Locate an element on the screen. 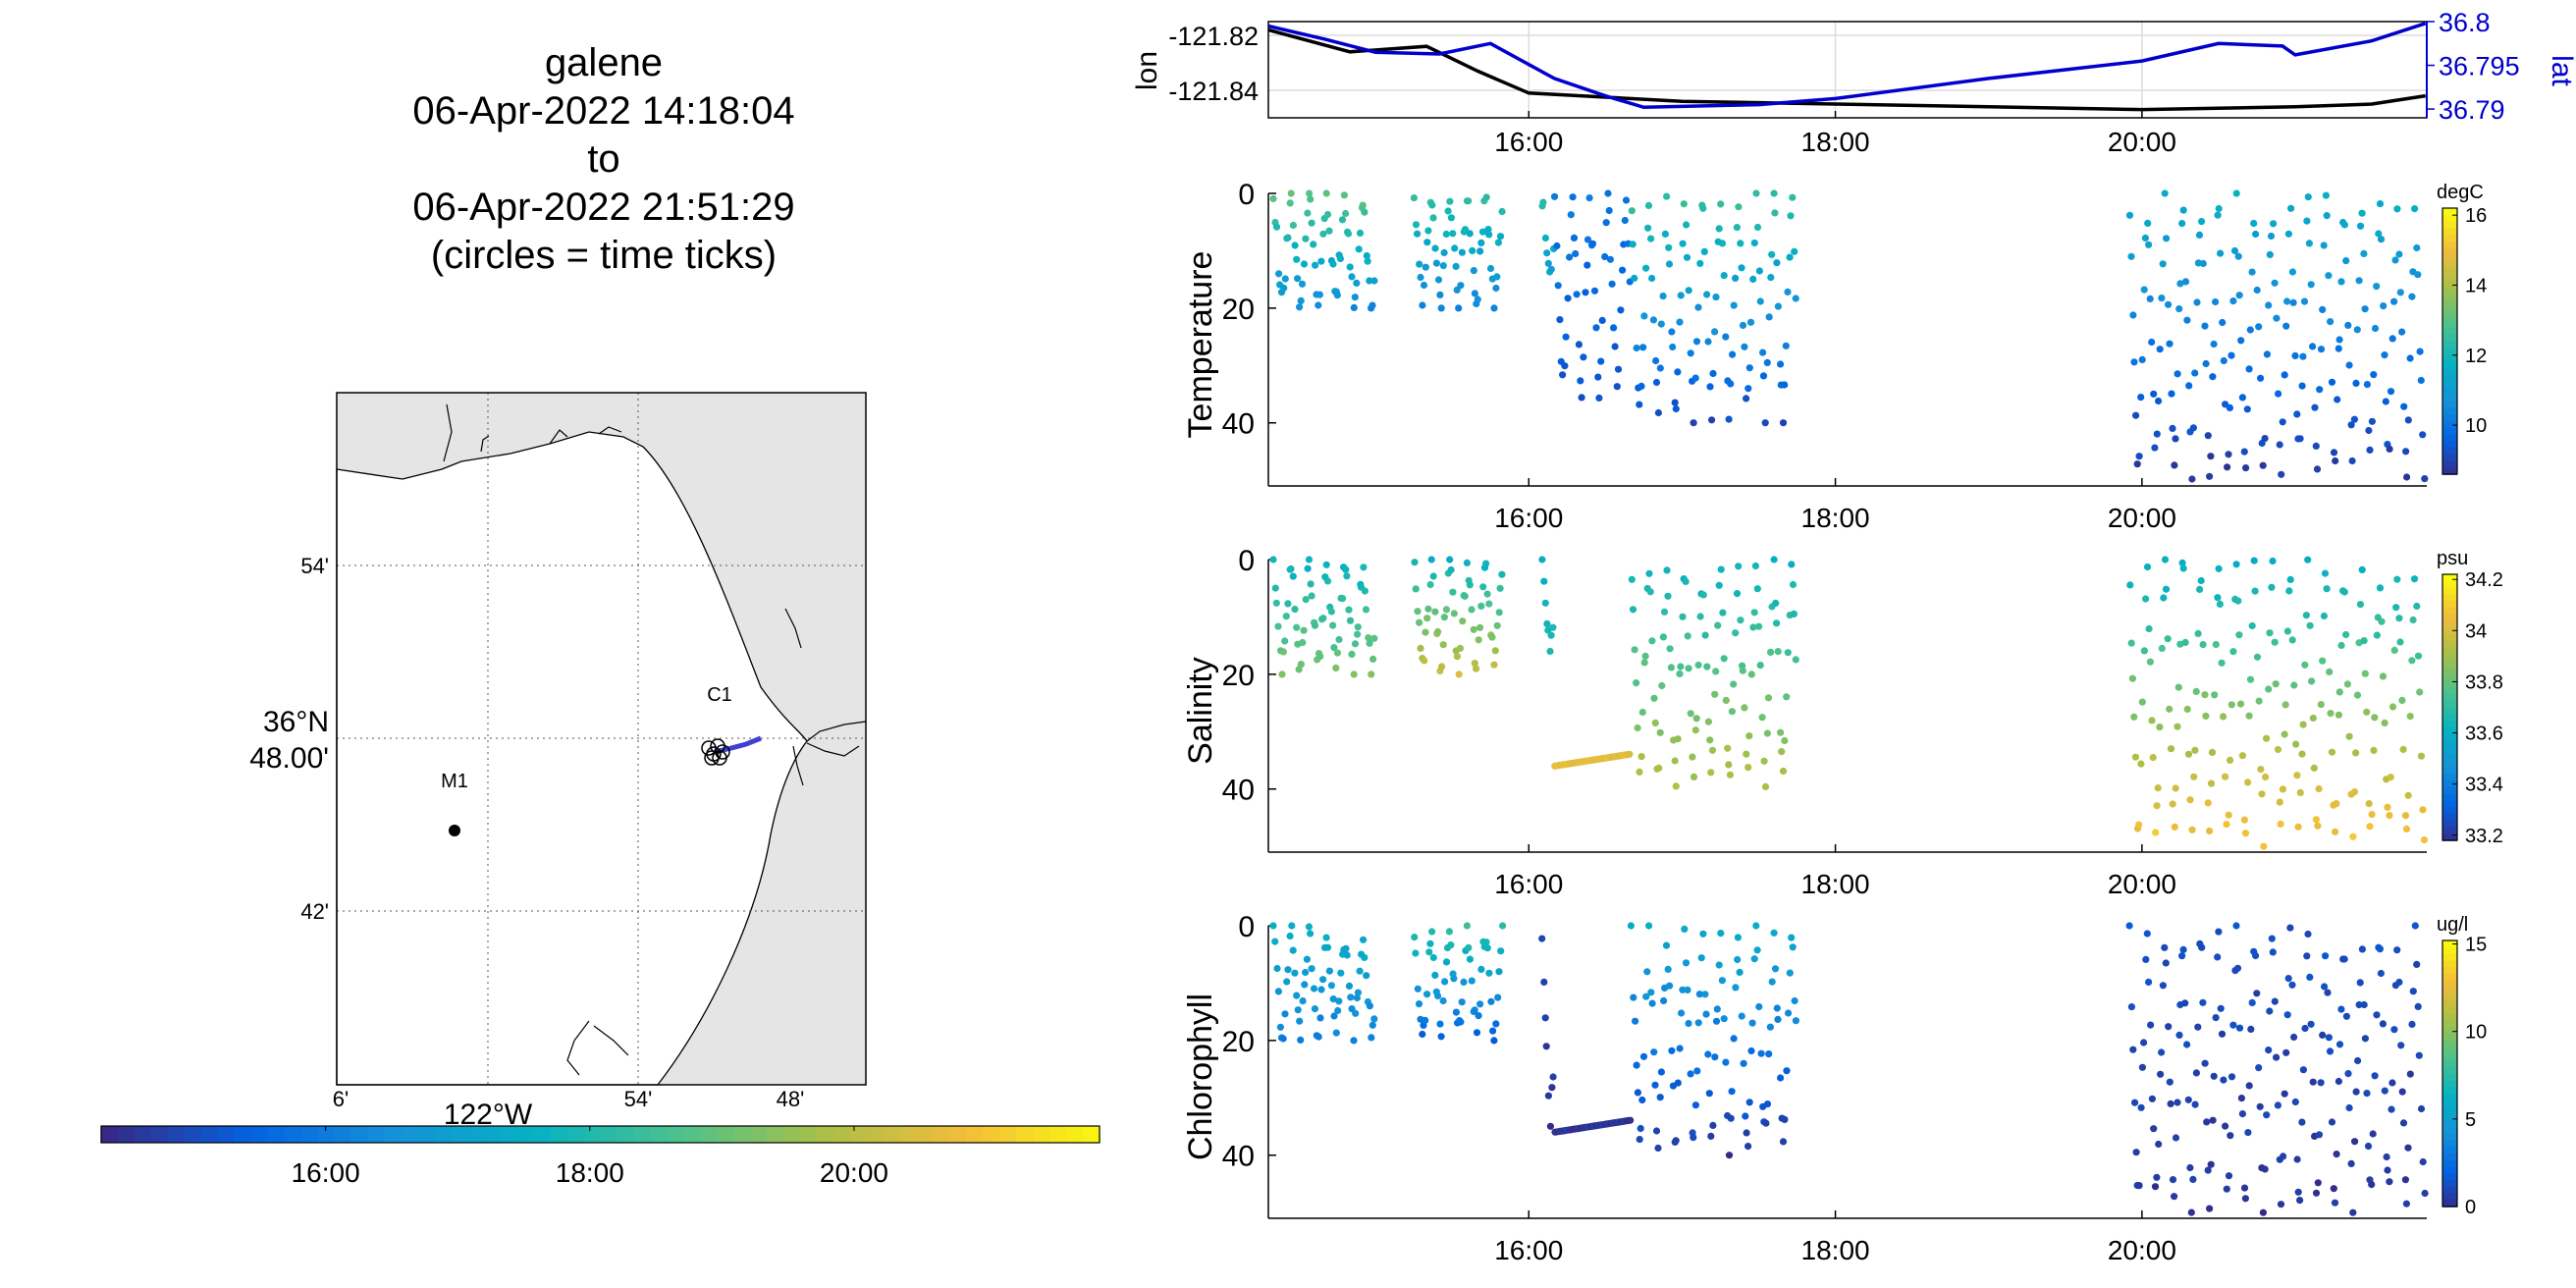  time-tick-circle is located at coordinates (712, 758).